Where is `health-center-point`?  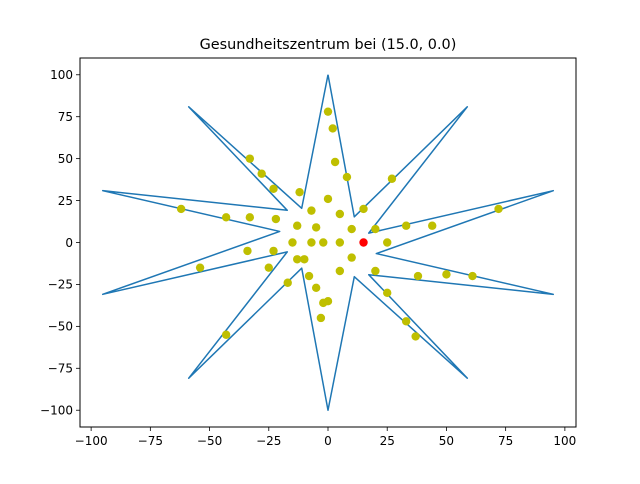 health-center-point is located at coordinates (363, 242).